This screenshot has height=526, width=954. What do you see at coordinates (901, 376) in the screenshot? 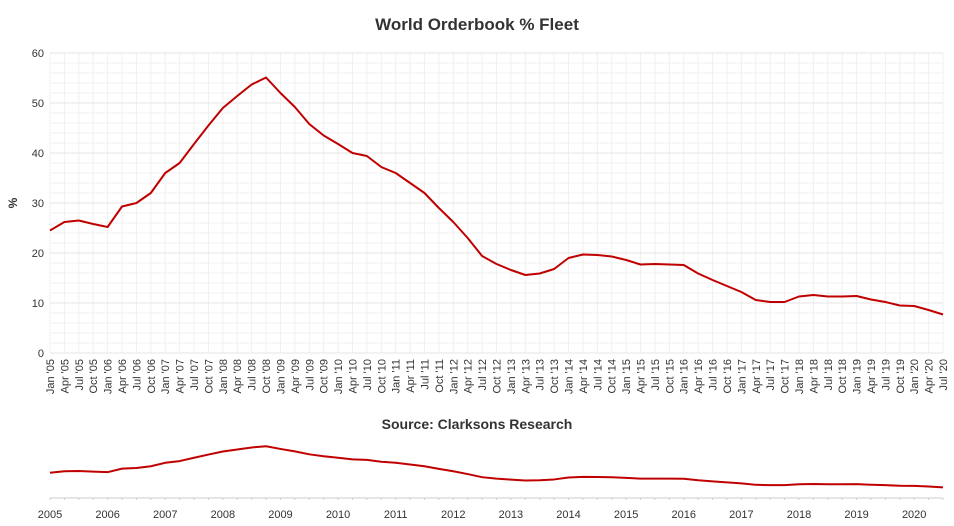
I see `x-tick-label: Oct '19` at bounding box center [901, 376].